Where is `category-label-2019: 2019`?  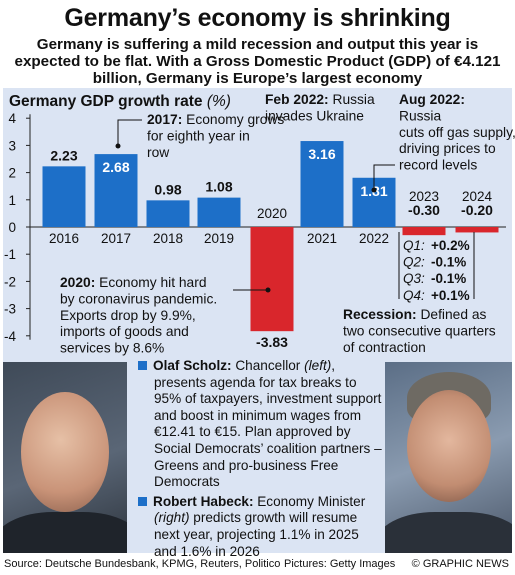
category-label-2019: 2019 is located at coordinates (219, 238).